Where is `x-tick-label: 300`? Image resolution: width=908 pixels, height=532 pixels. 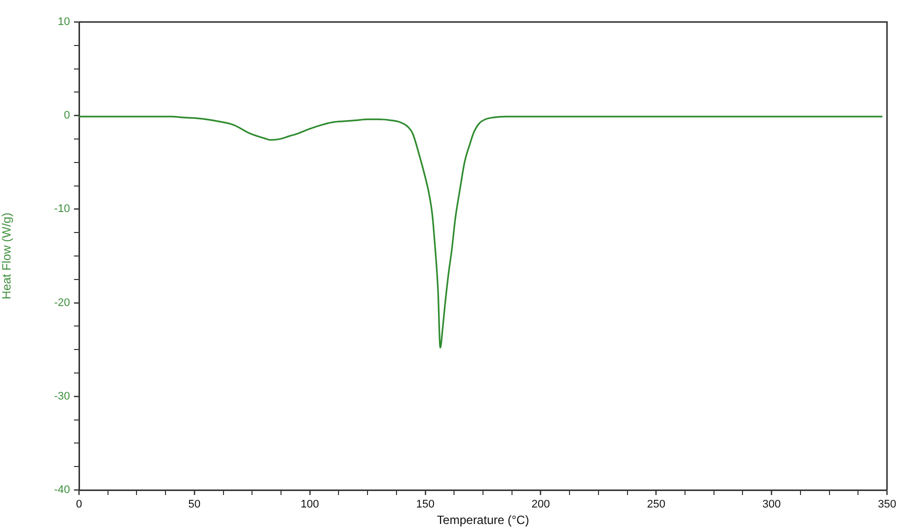 x-tick-label: 300 is located at coordinates (771, 504).